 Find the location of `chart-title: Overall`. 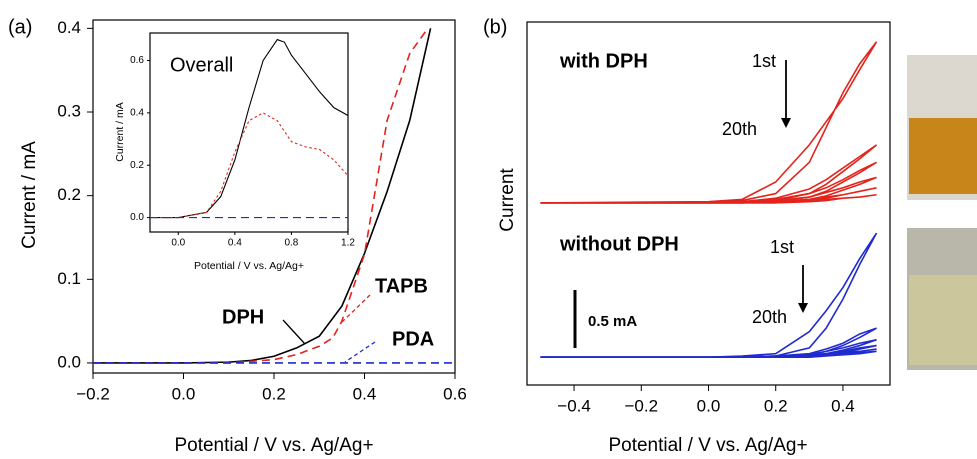

chart-title: Overall is located at coordinates (201, 65).